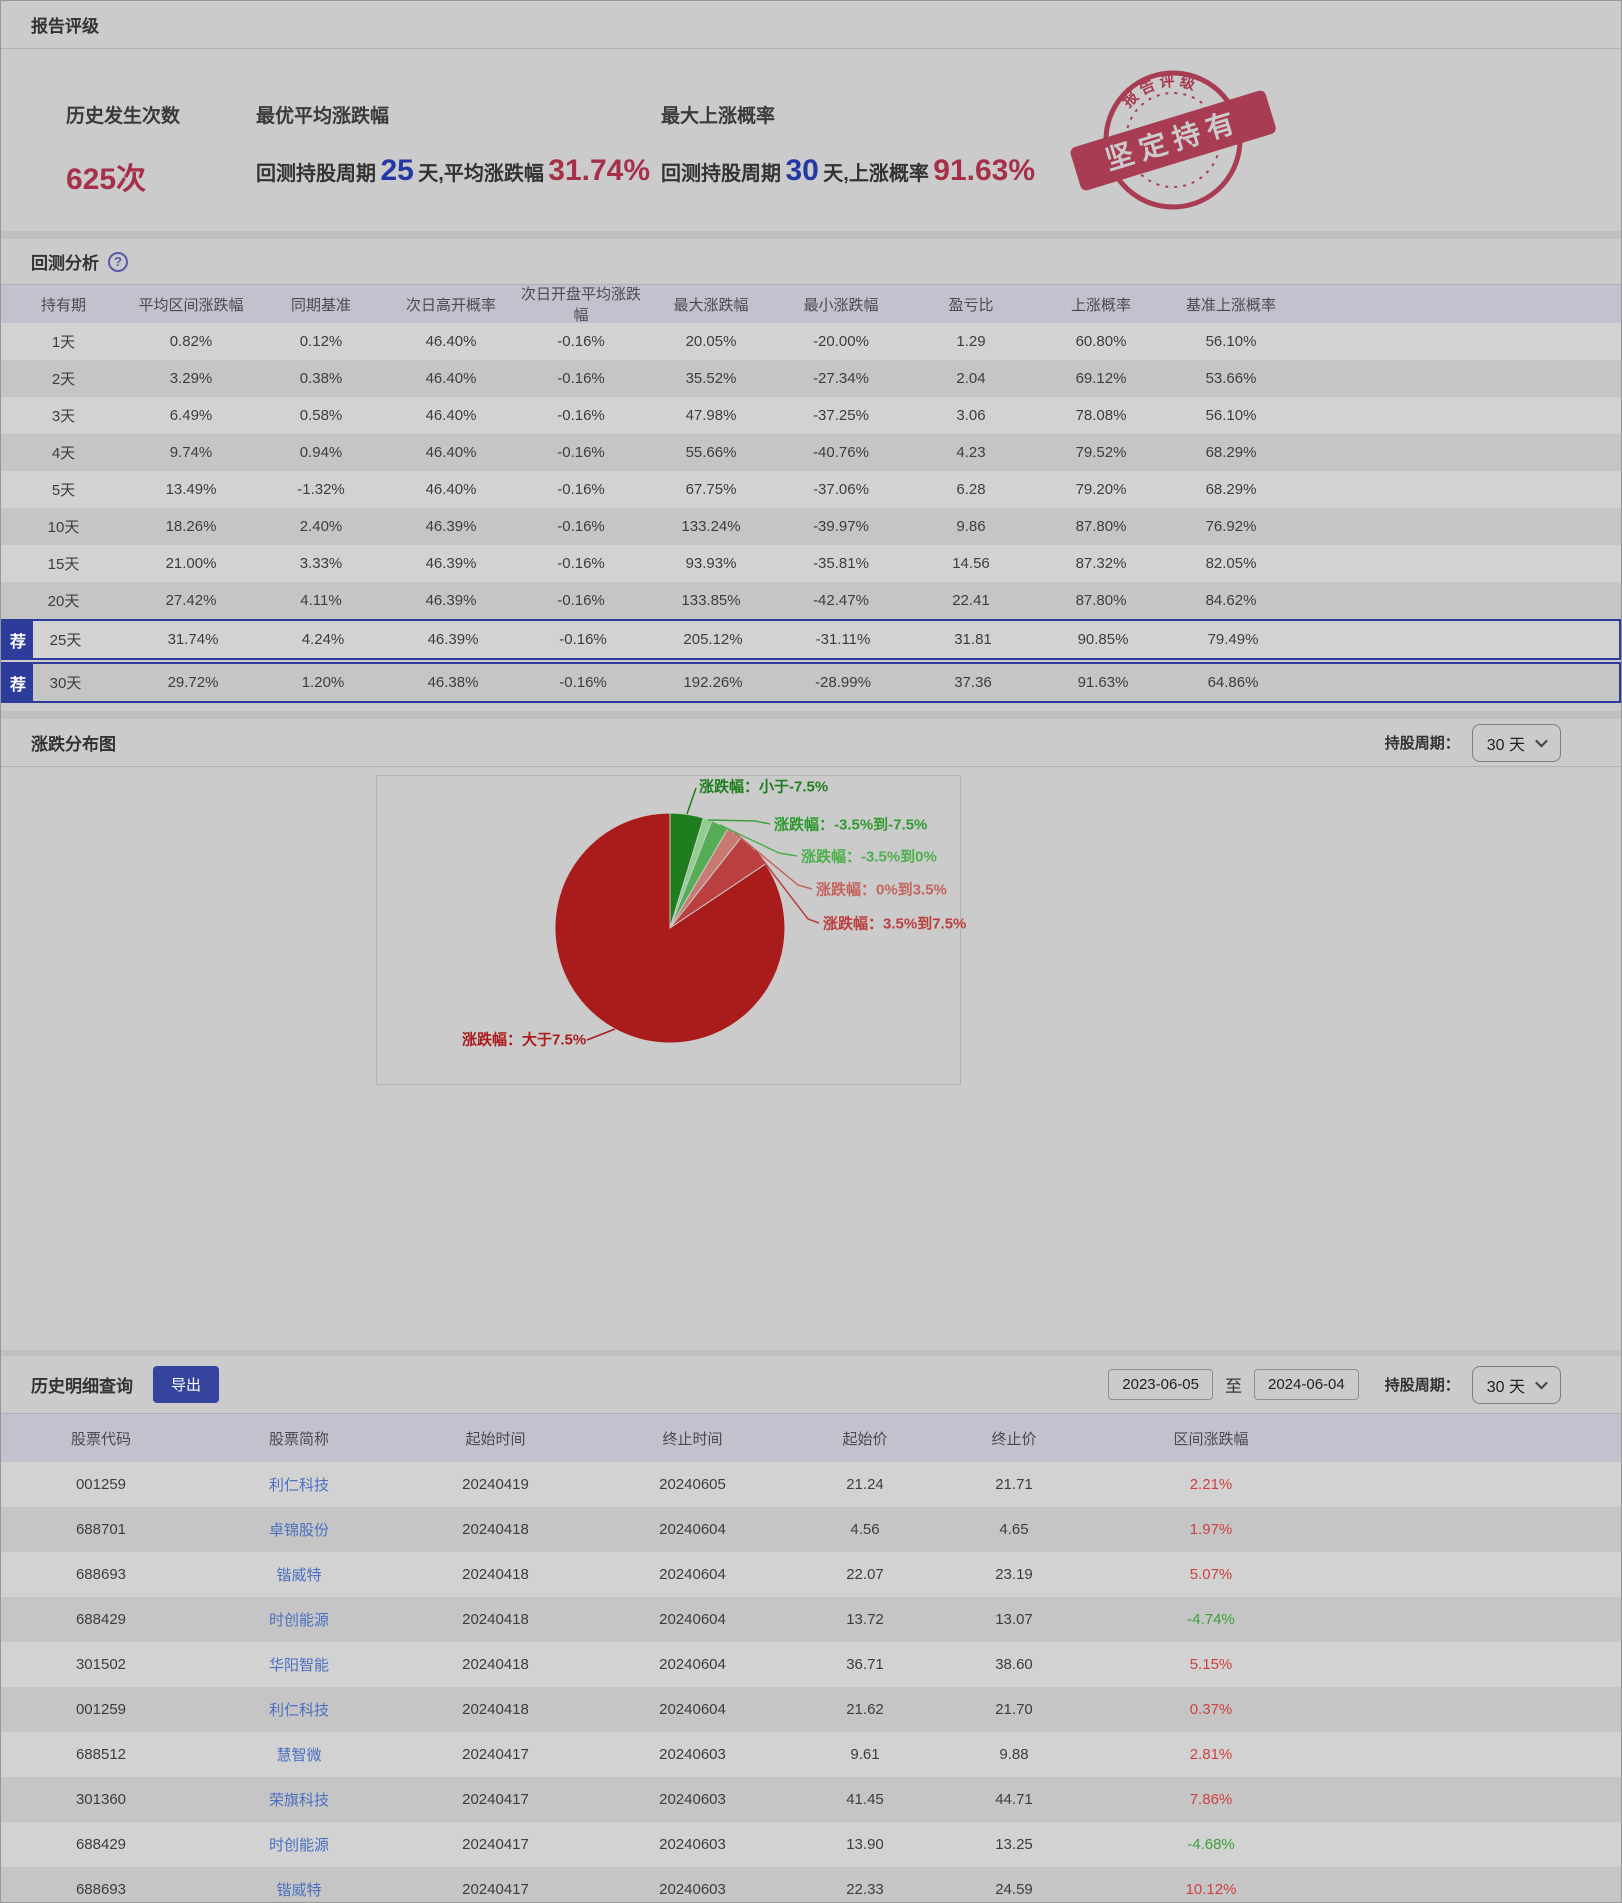 The image size is (1622, 1903). Describe the element at coordinates (63, 527) in the screenshot. I see `table-cell: 10天` at that location.